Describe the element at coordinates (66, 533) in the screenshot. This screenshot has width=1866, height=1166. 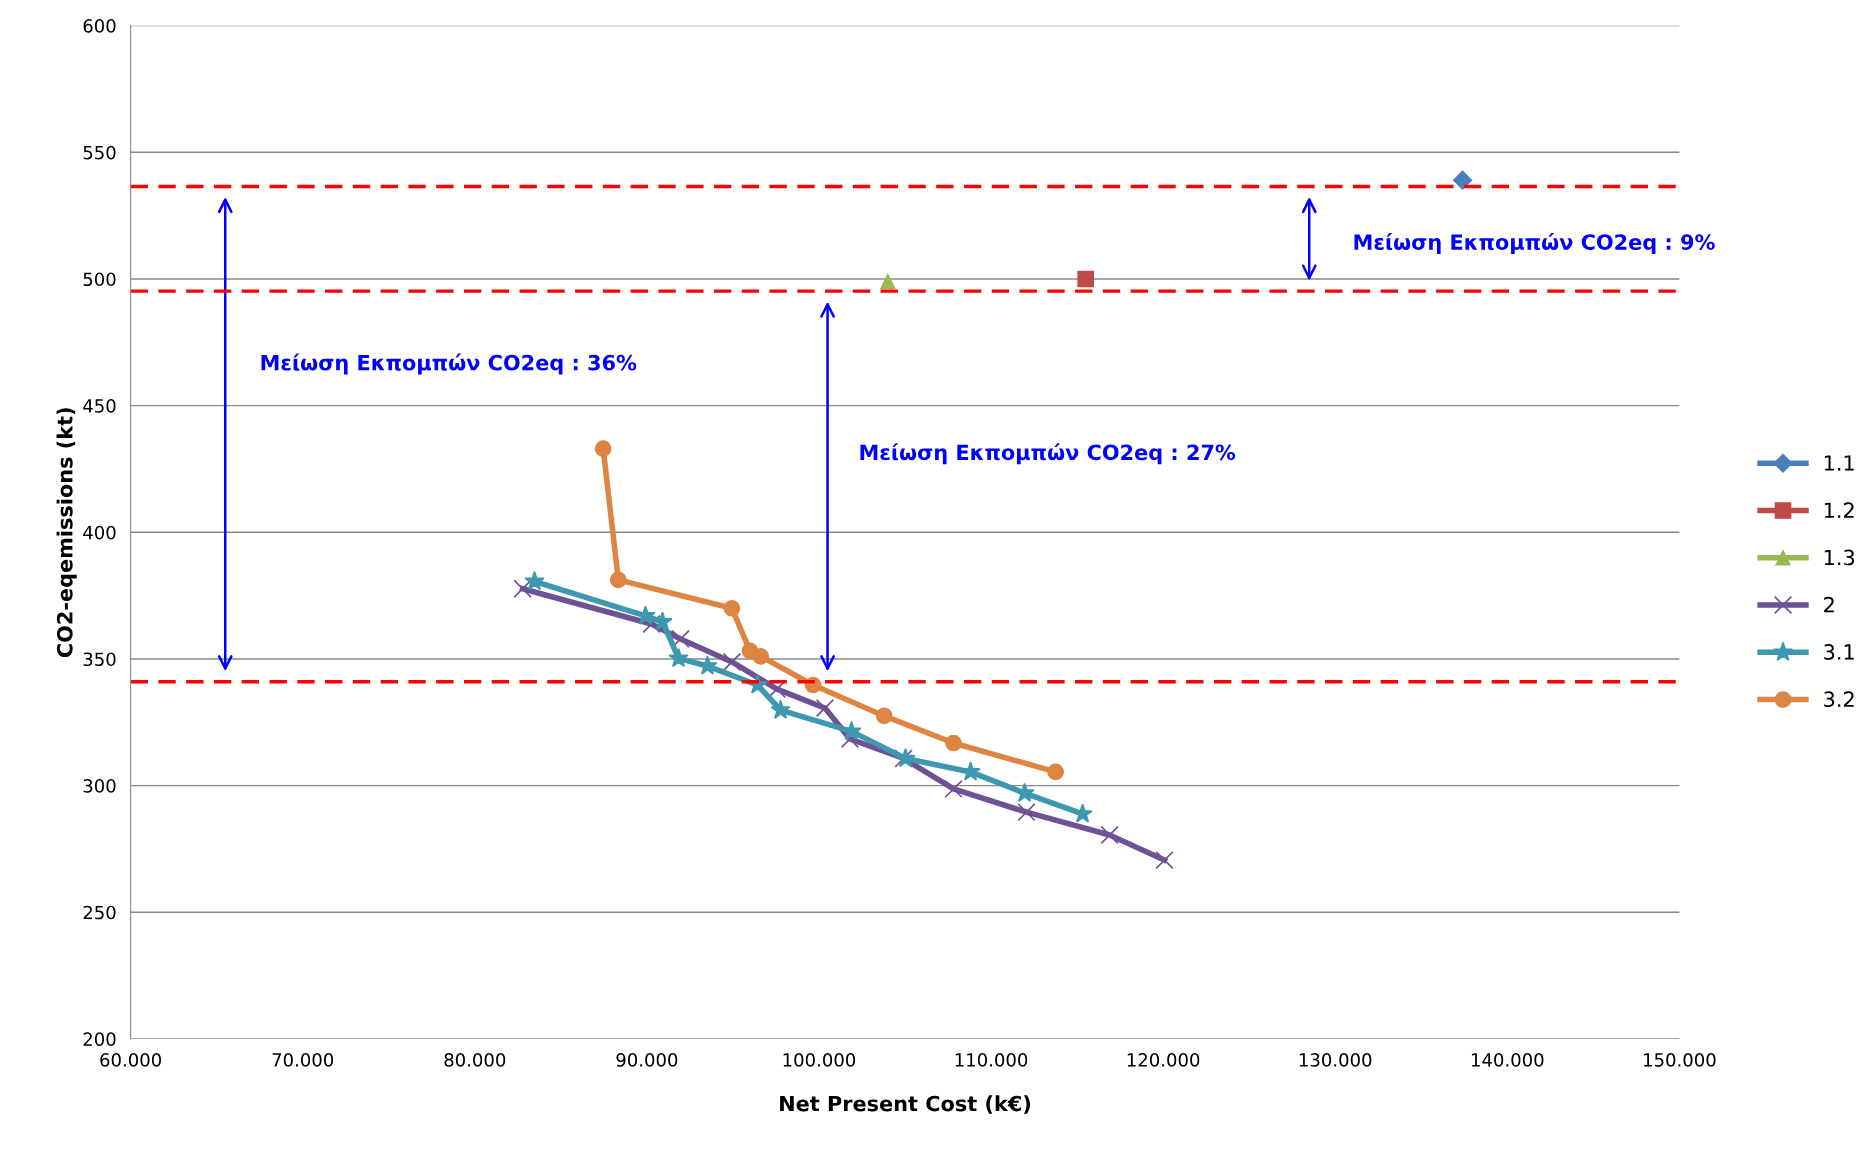
I see `y-axis-title: CO2-eqemissions (kt)` at that location.